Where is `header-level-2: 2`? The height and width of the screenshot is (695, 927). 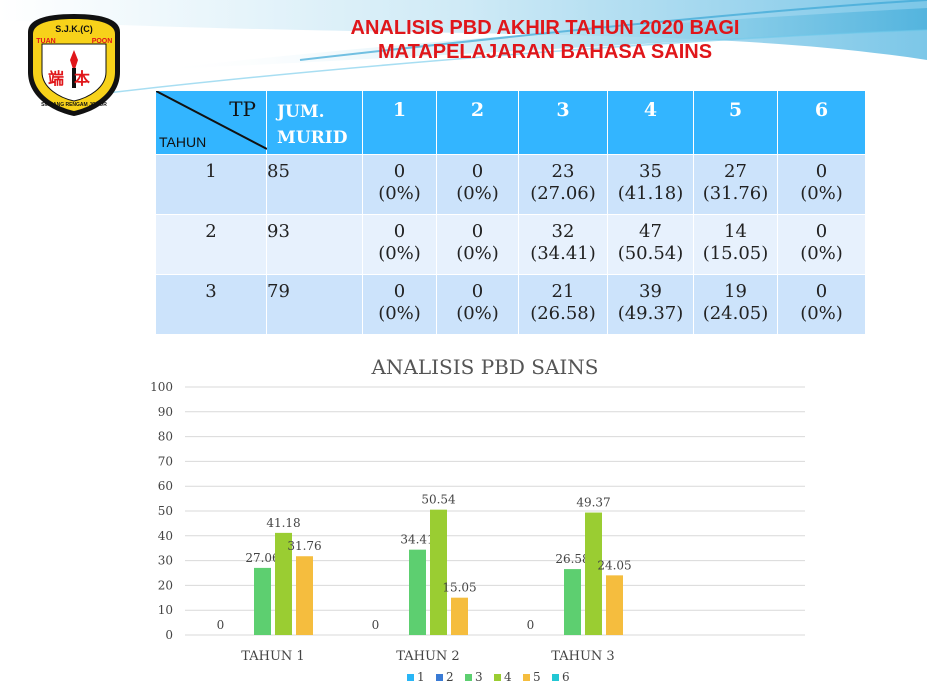
header-level-2: 2 is located at coordinates (477, 122).